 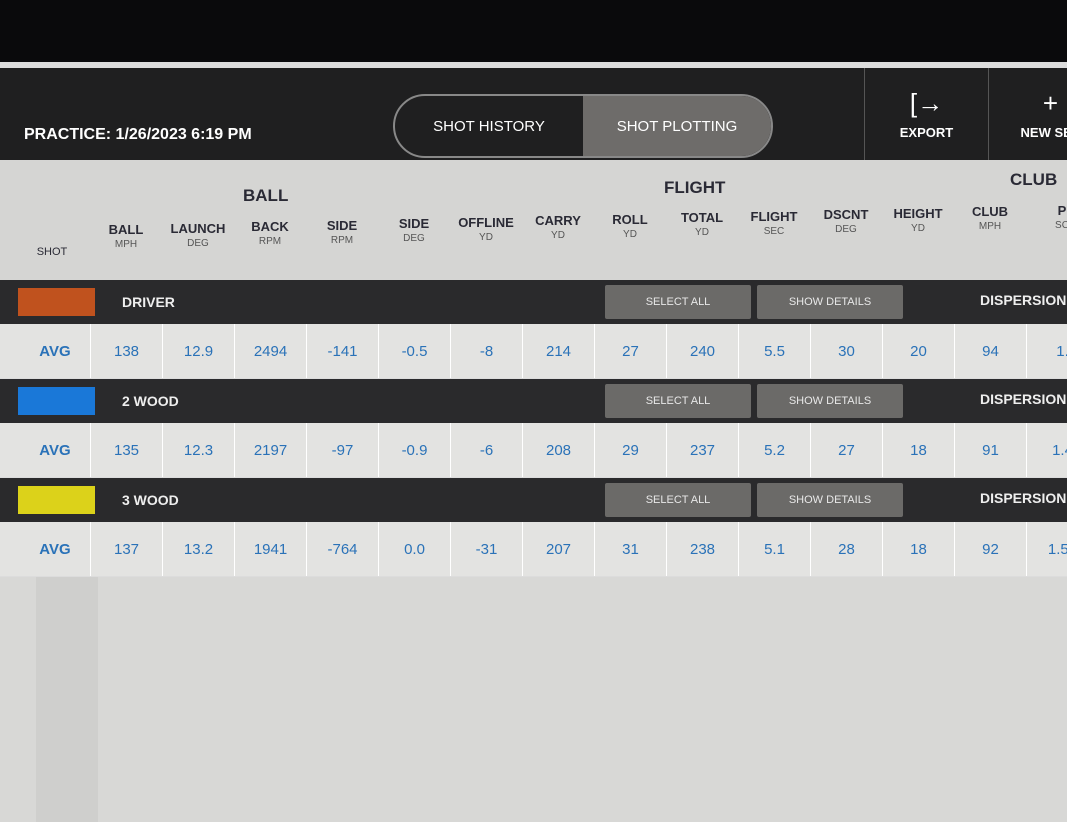 I want to click on export-icon: [→, so click(x=926, y=103).